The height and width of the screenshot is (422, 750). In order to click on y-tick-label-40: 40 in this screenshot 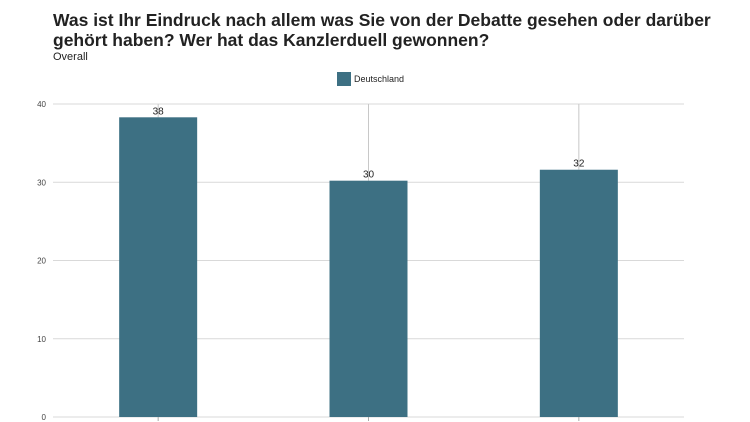, I will do `click(41, 104)`.